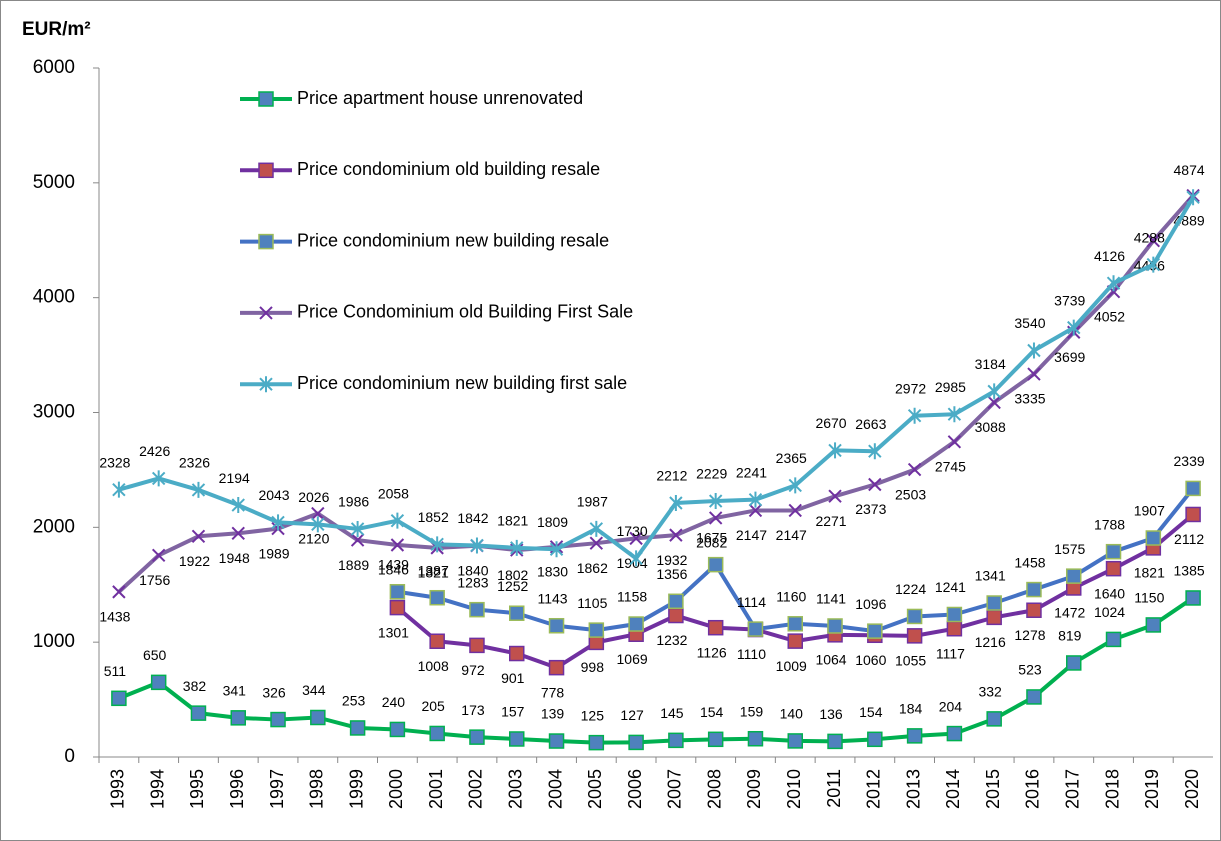 This screenshot has width=1221, height=841. I want to click on x-tick-label: 1995, so click(197, 789).